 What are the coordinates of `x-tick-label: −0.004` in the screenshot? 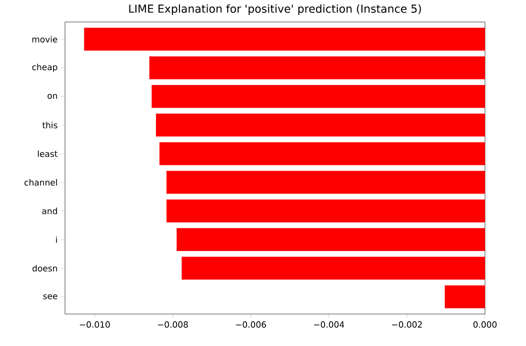 It's located at (329, 324).